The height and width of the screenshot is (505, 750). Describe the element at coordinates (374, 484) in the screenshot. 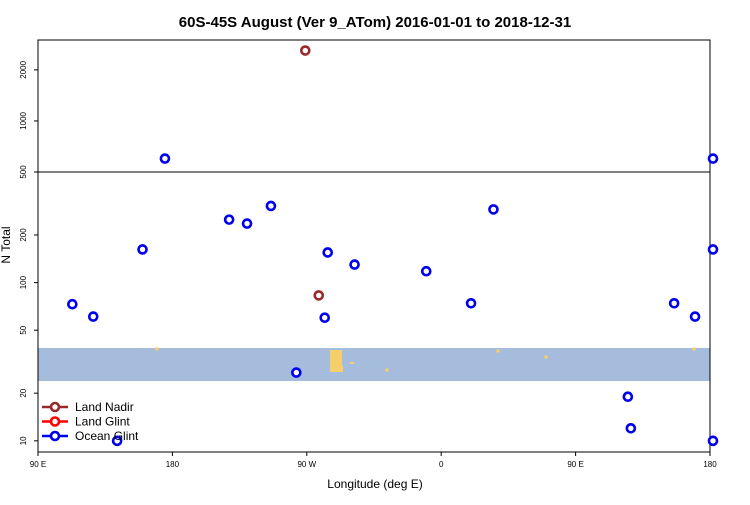

I see `x-axis-label: Longitude (deg E)` at that location.